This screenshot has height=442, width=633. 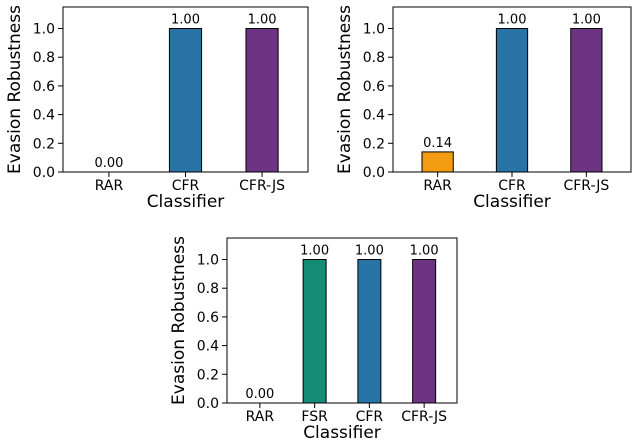 I want to click on bar-fsr, so click(x=314, y=331).